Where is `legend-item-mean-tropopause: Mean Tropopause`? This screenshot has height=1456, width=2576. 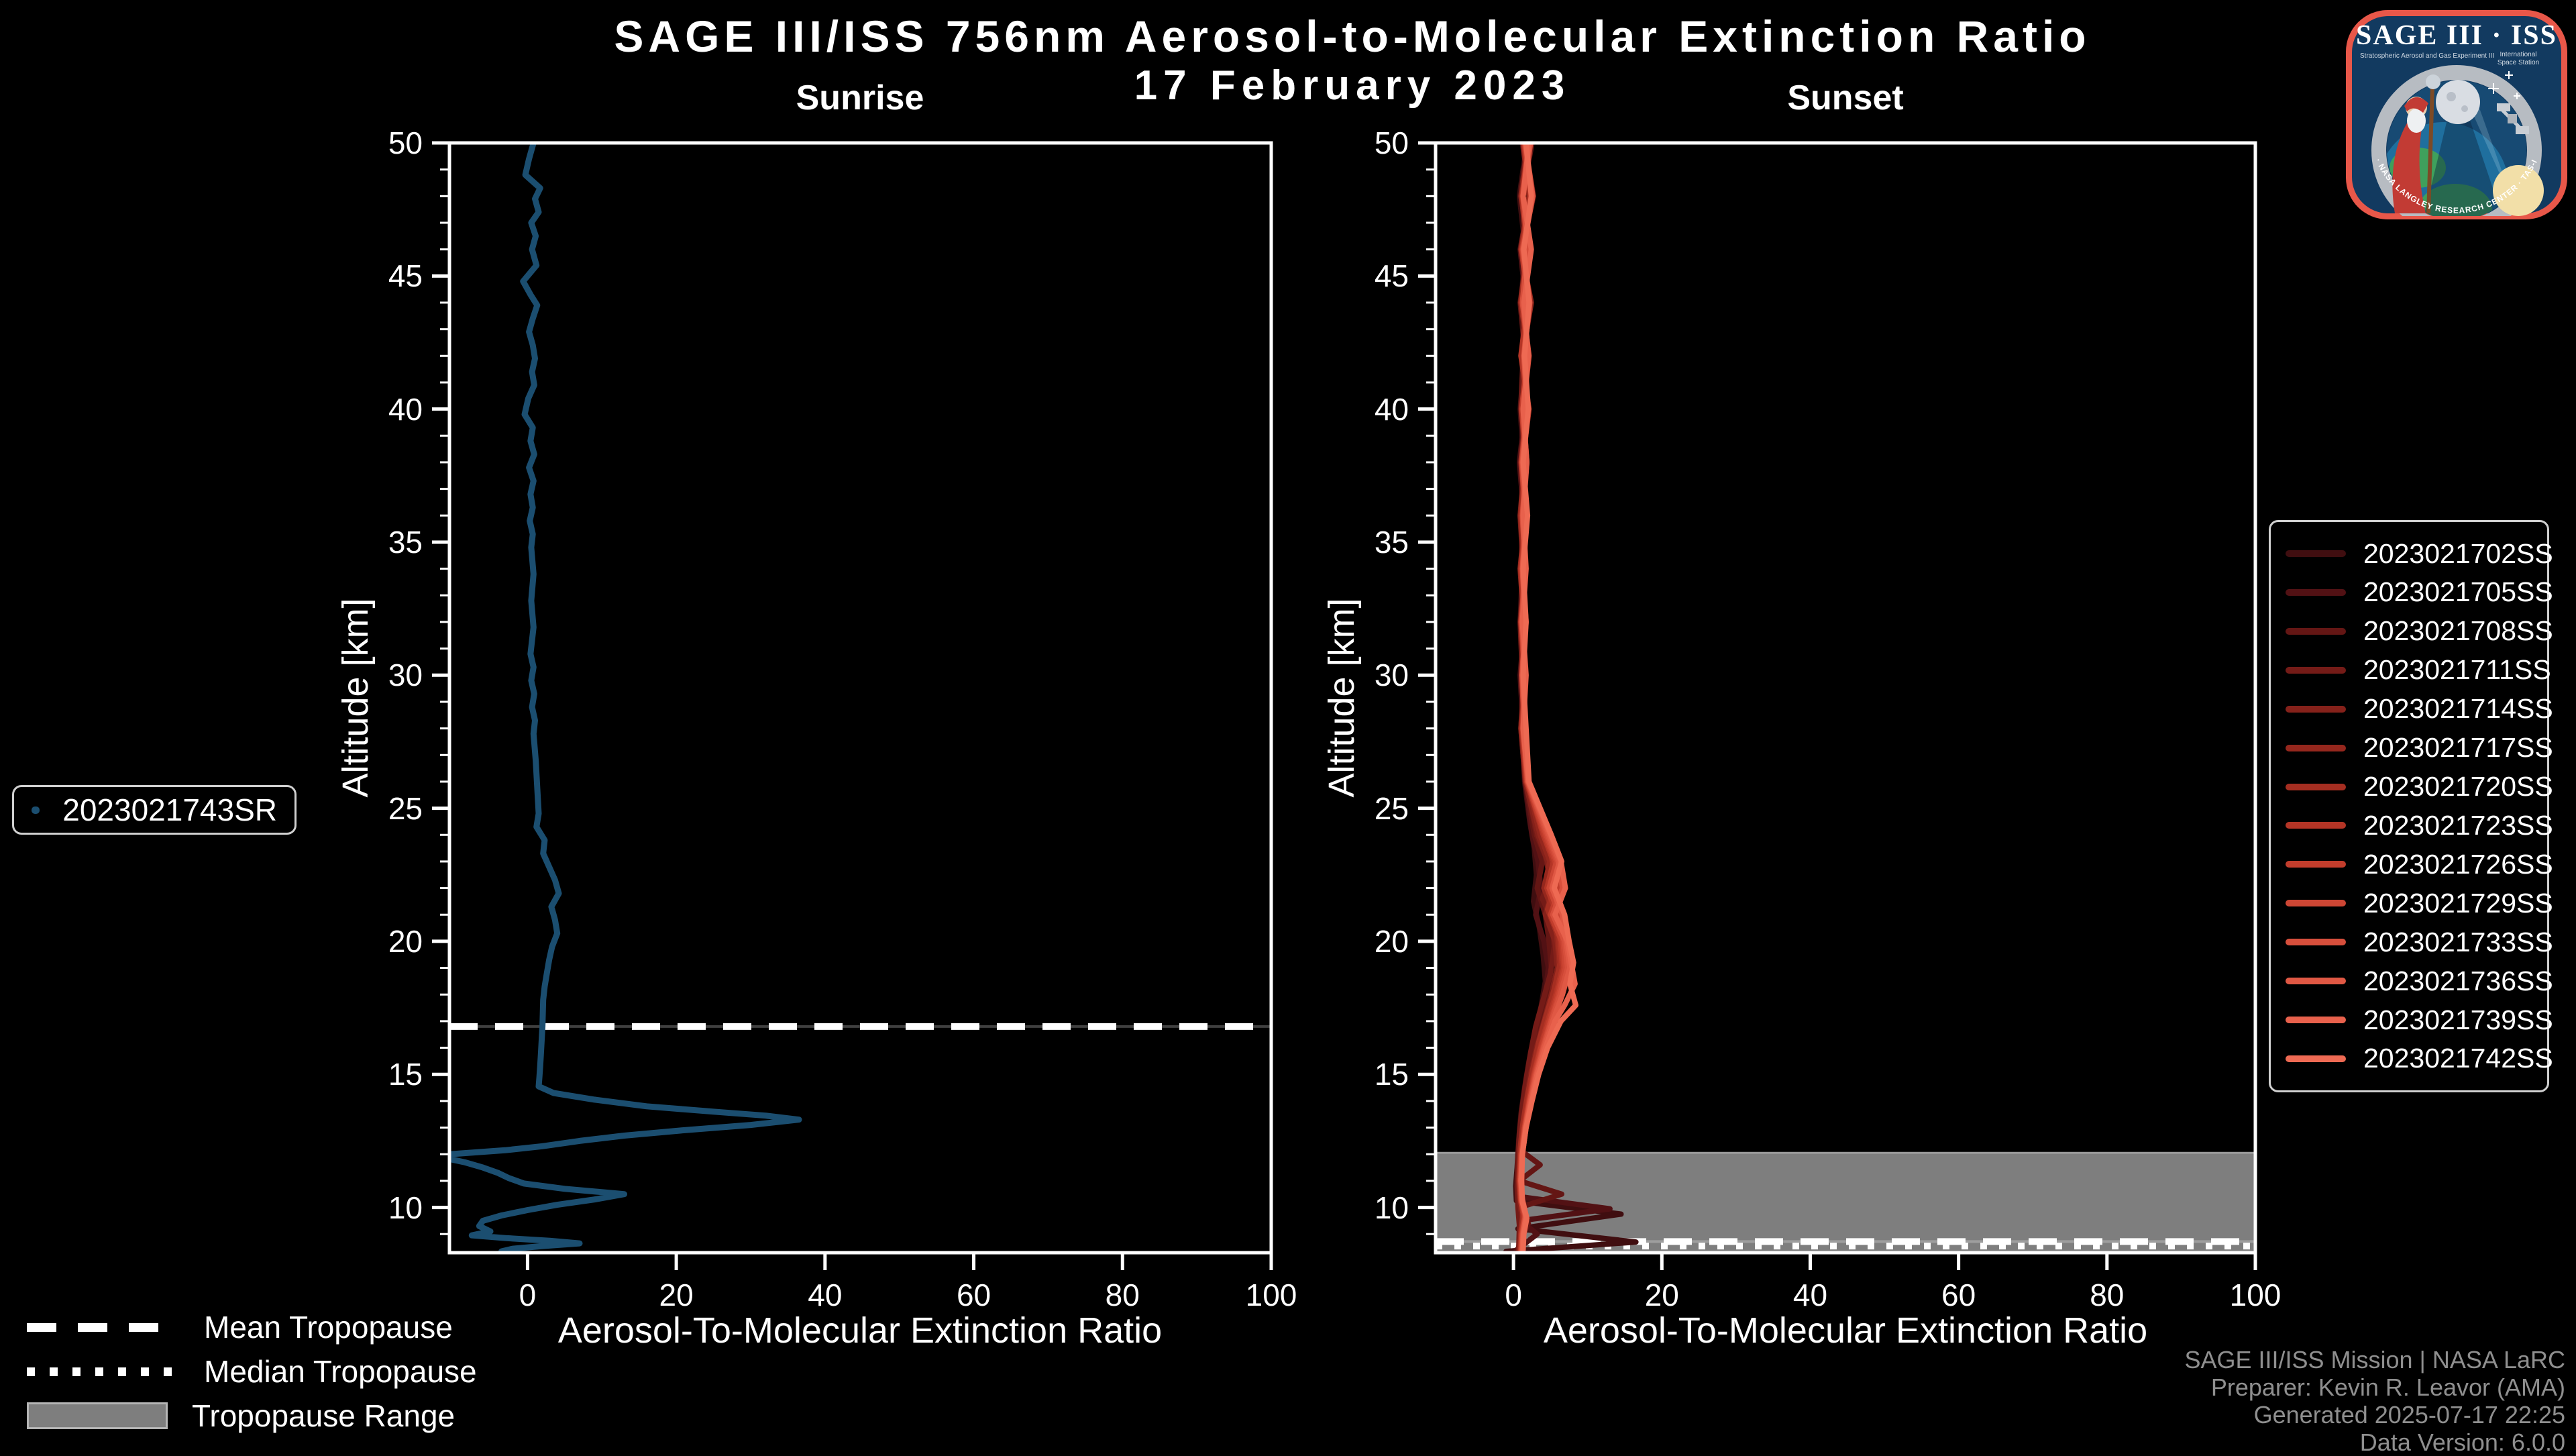 legend-item-mean-tropopause: Mean Tropopause is located at coordinates (252, 1327).